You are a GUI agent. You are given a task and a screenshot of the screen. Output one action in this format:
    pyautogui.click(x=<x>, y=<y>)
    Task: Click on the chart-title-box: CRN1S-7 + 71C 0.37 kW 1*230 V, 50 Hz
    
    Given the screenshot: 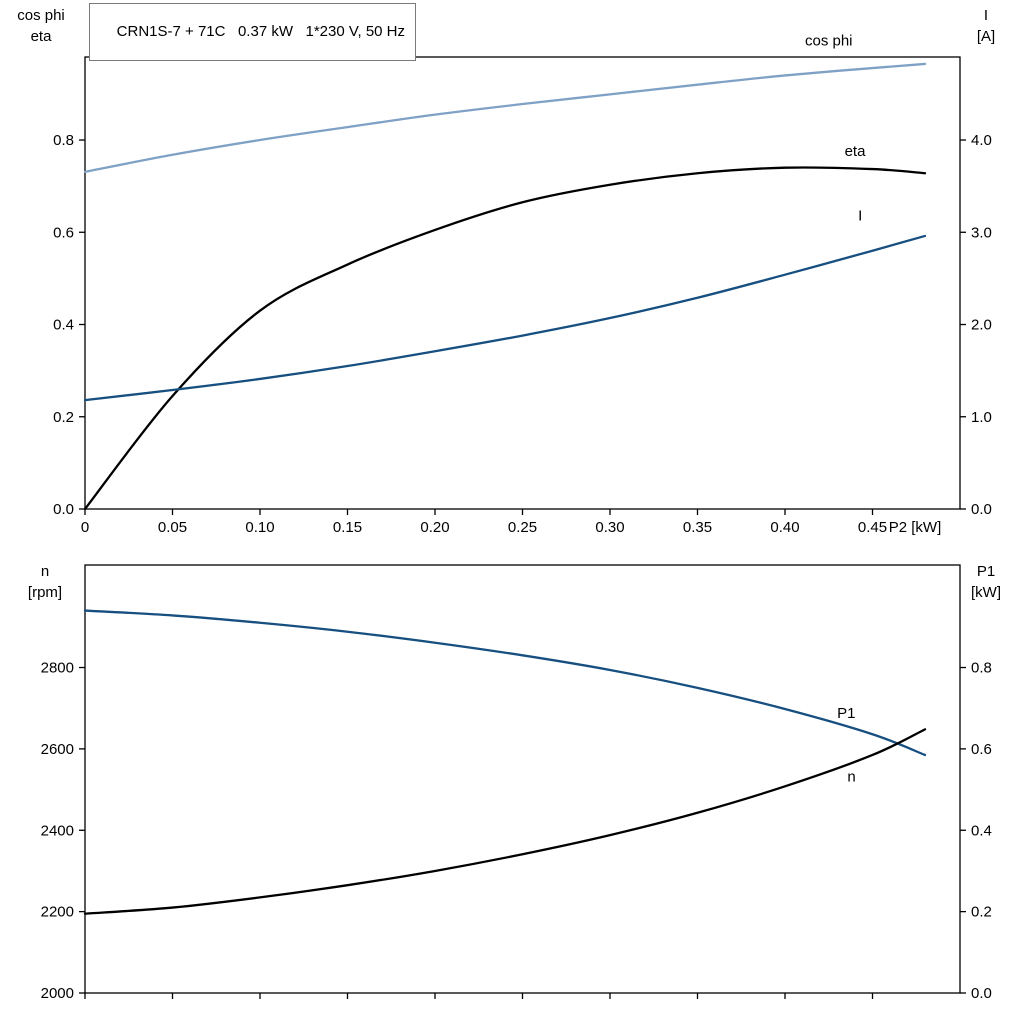 What is the action you would take?
    pyautogui.click(x=253, y=32)
    